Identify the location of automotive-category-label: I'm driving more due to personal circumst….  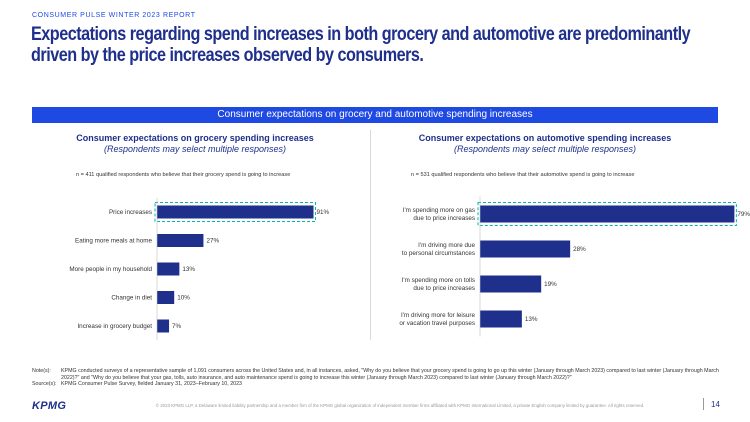
(439, 249).